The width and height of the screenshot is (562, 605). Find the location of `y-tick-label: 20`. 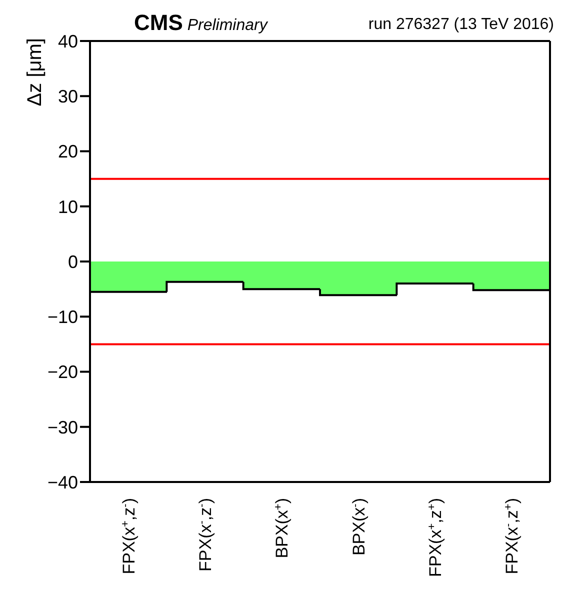

y-tick-label: 20 is located at coordinates (68, 152).